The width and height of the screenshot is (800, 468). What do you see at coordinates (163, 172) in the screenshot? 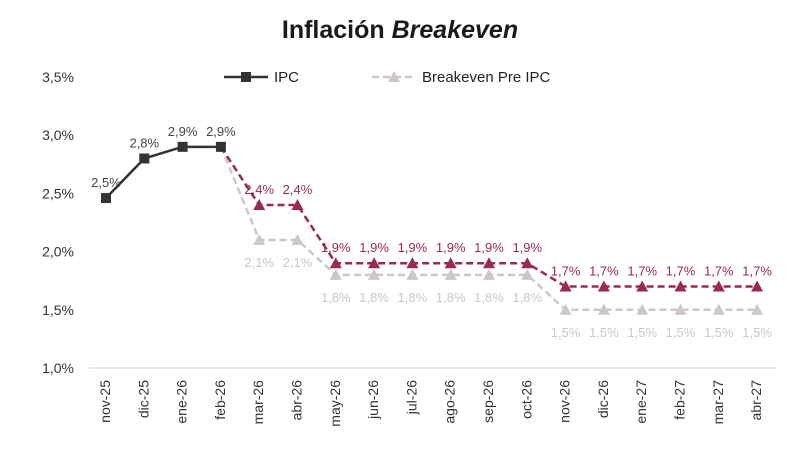
I see `series-line-ipc` at bounding box center [163, 172].